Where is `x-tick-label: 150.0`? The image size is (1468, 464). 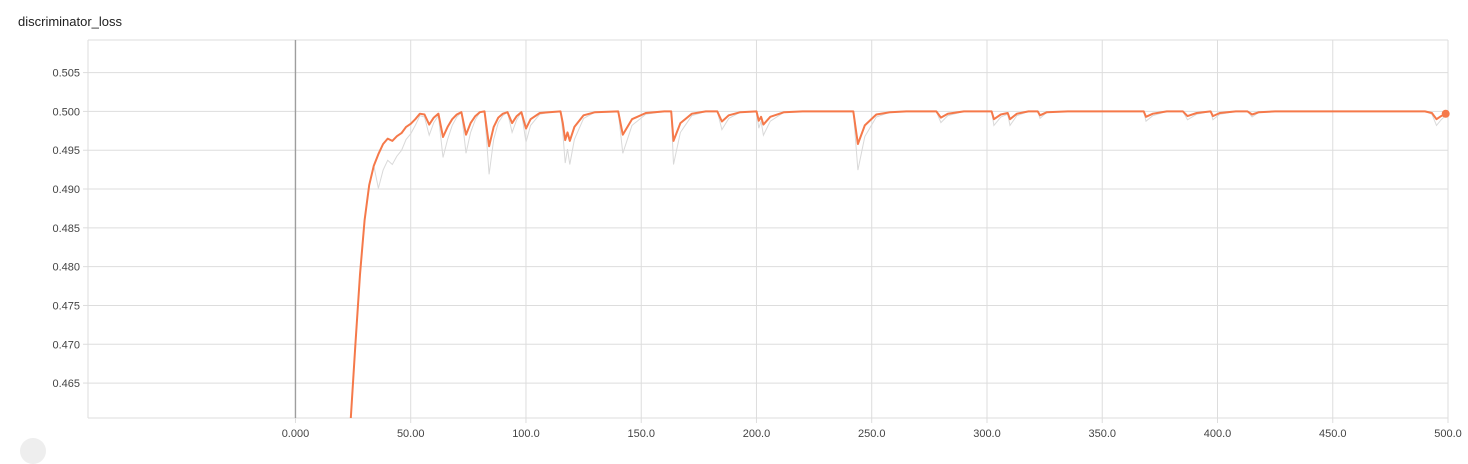 x-tick-label: 150.0 is located at coordinates (641, 434).